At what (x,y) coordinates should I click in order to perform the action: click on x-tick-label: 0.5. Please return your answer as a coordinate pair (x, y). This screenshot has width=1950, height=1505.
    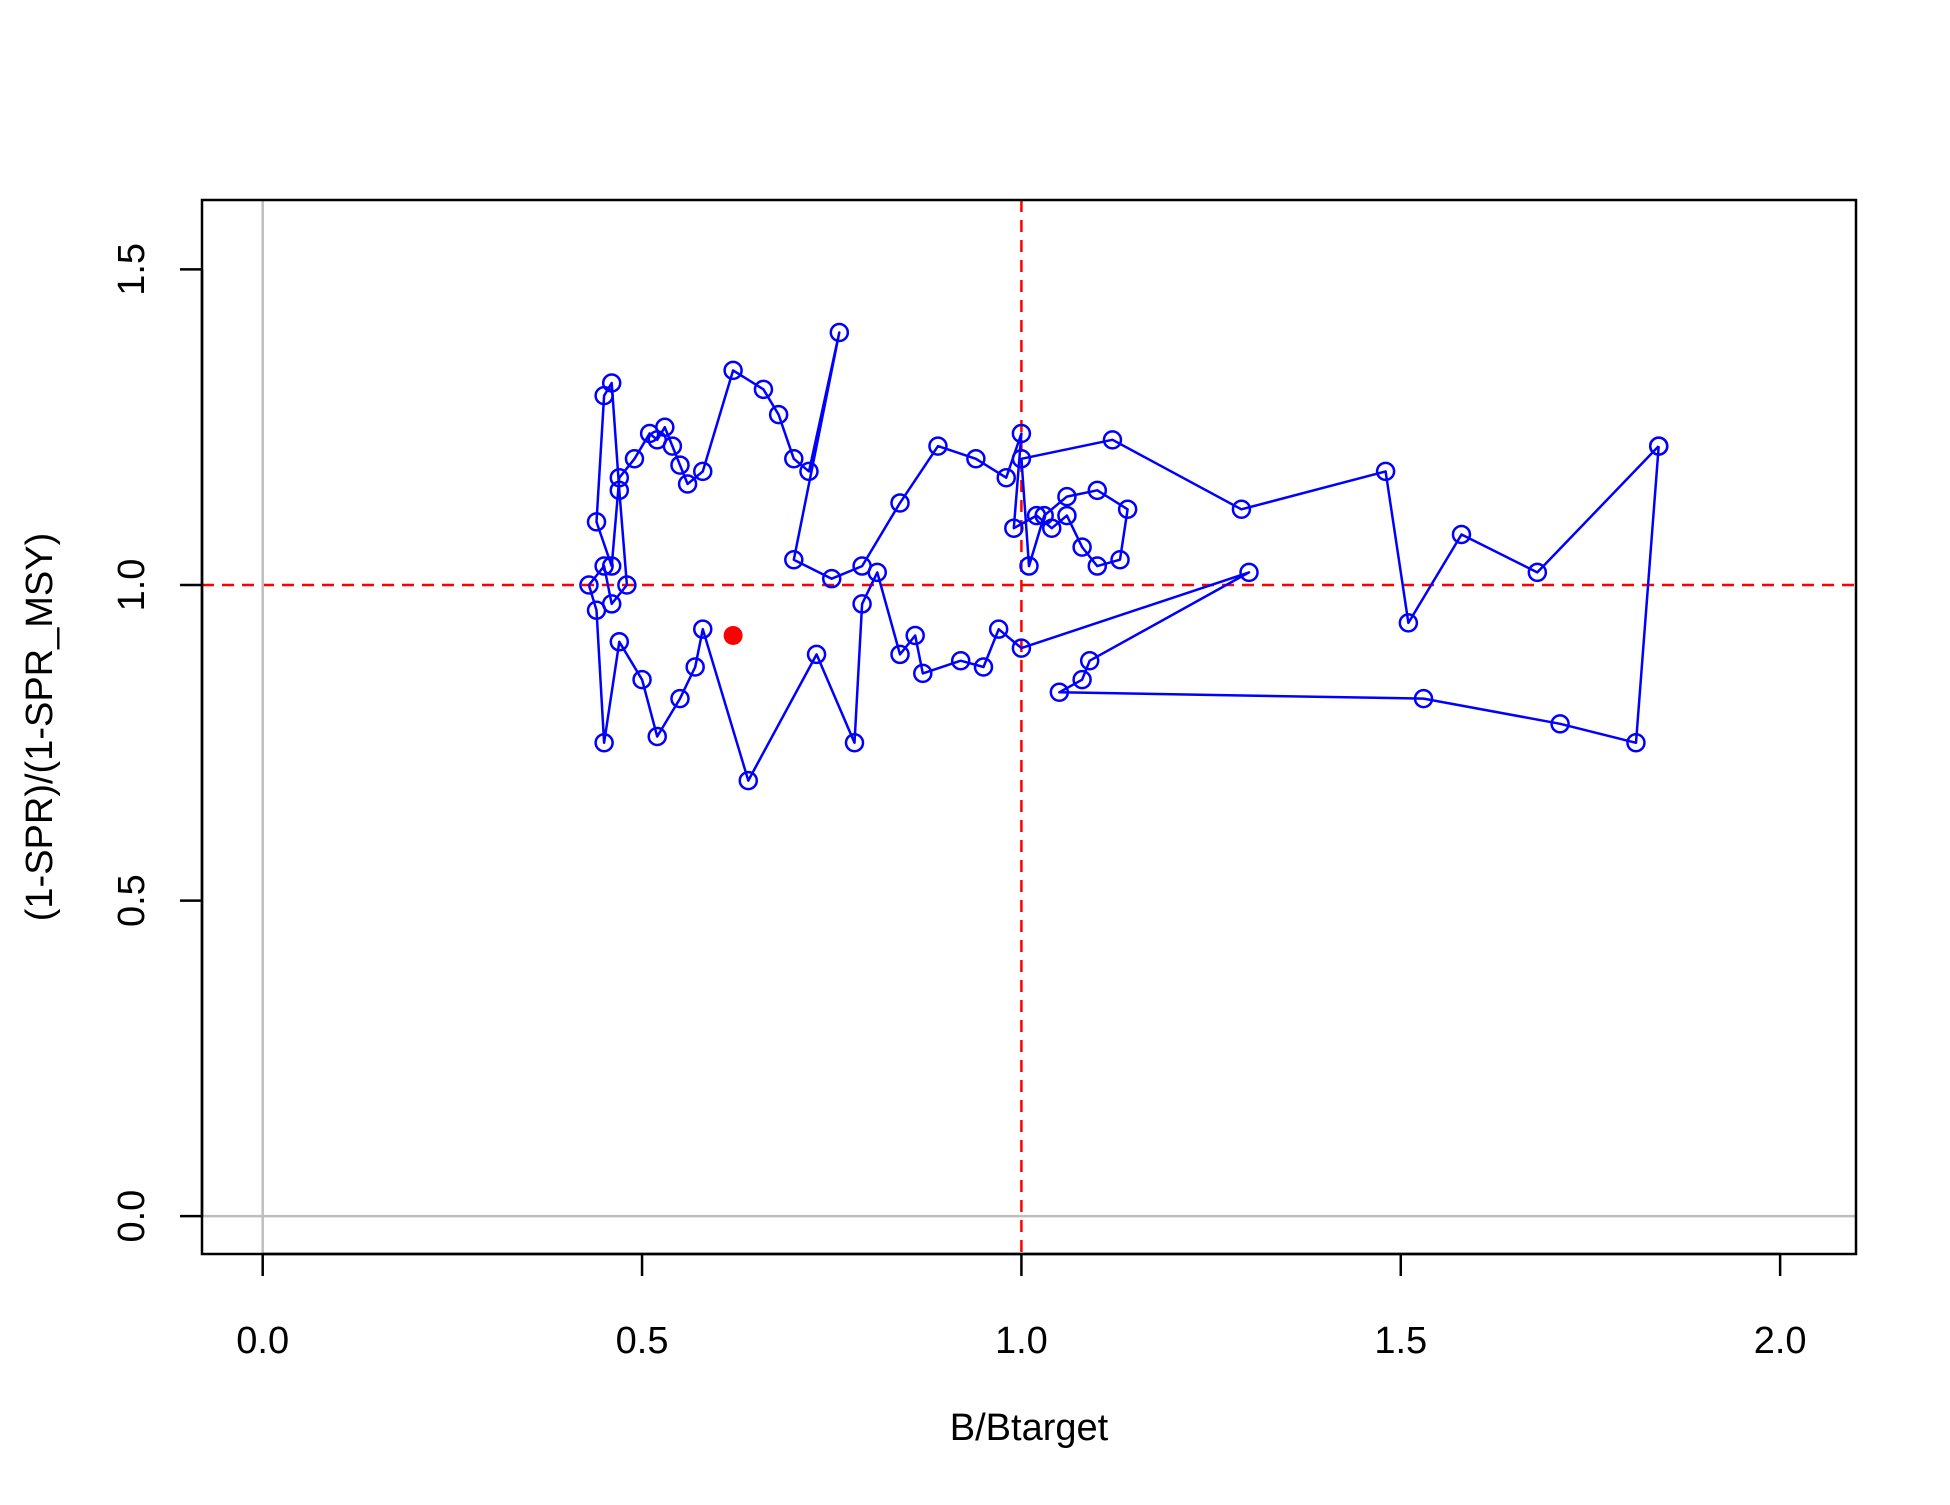
    Looking at the image, I should click on (642, 1341).